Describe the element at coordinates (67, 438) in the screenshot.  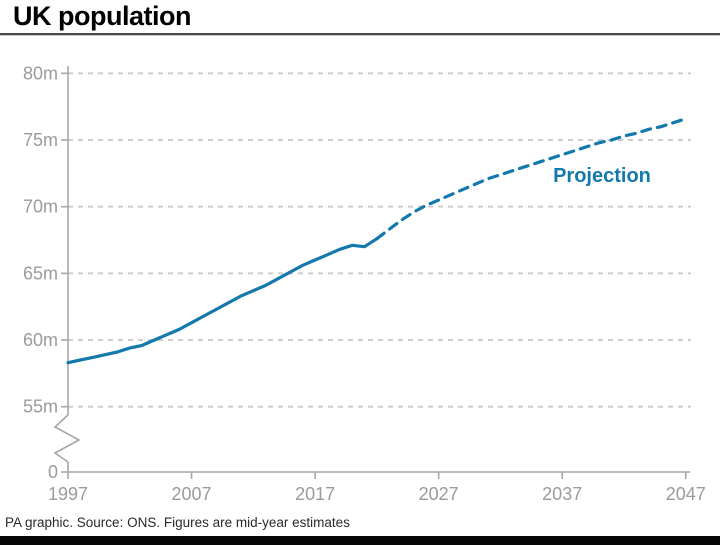
I see `y-axis-break-icon` at that location.